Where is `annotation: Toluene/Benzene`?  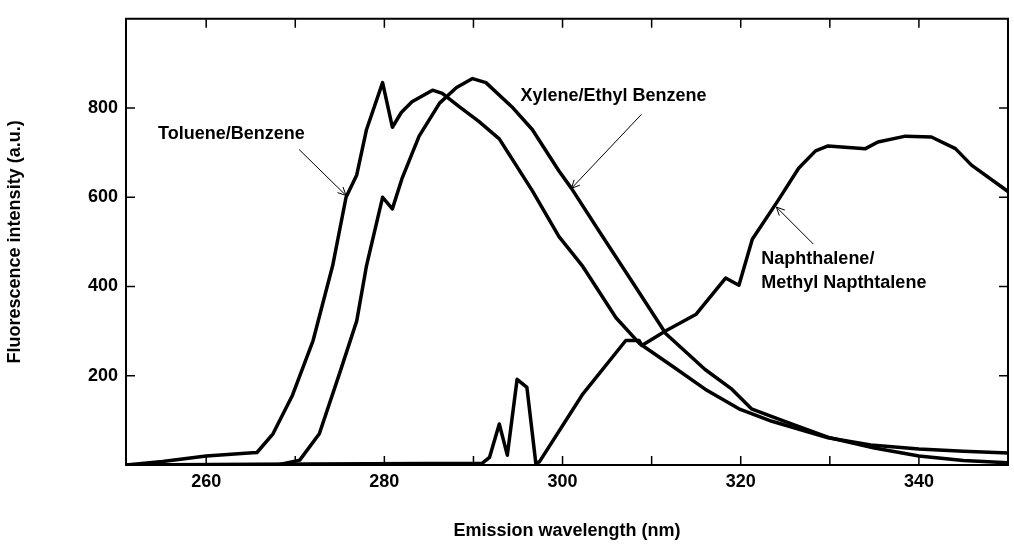
annotation: Toluene/Benzene is located at coordinates (231, 133).